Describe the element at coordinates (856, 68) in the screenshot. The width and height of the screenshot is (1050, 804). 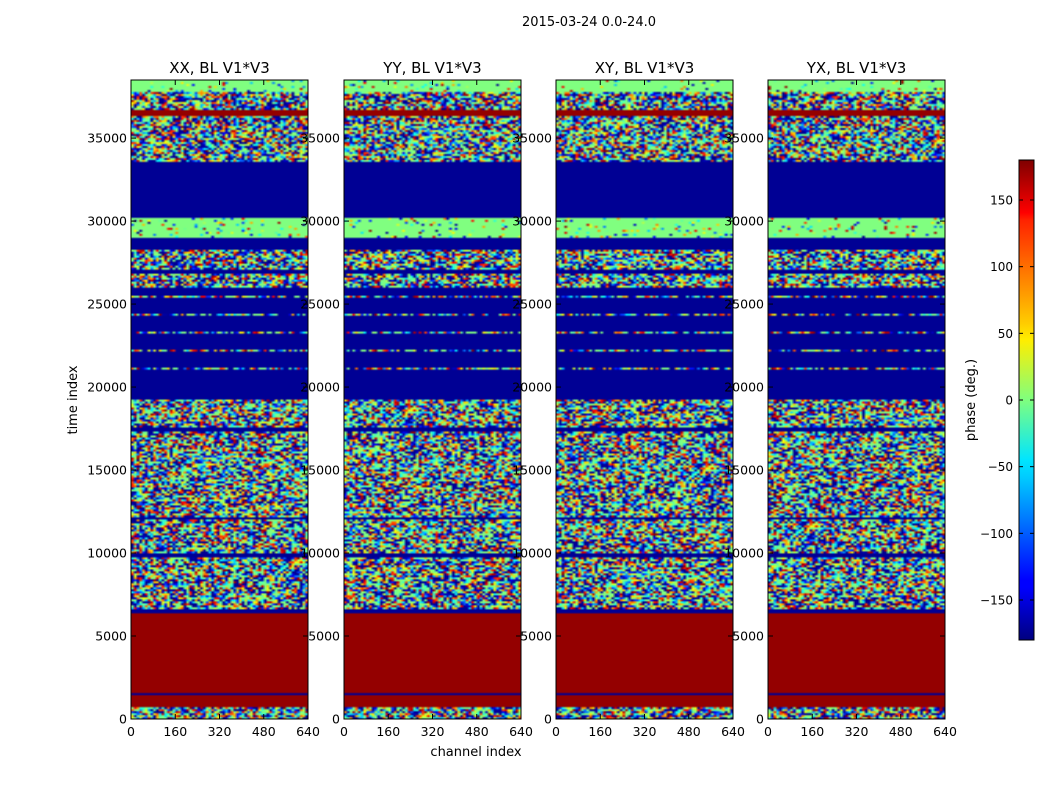
I see `panel-title: YX, BL V1*V3` at that location.